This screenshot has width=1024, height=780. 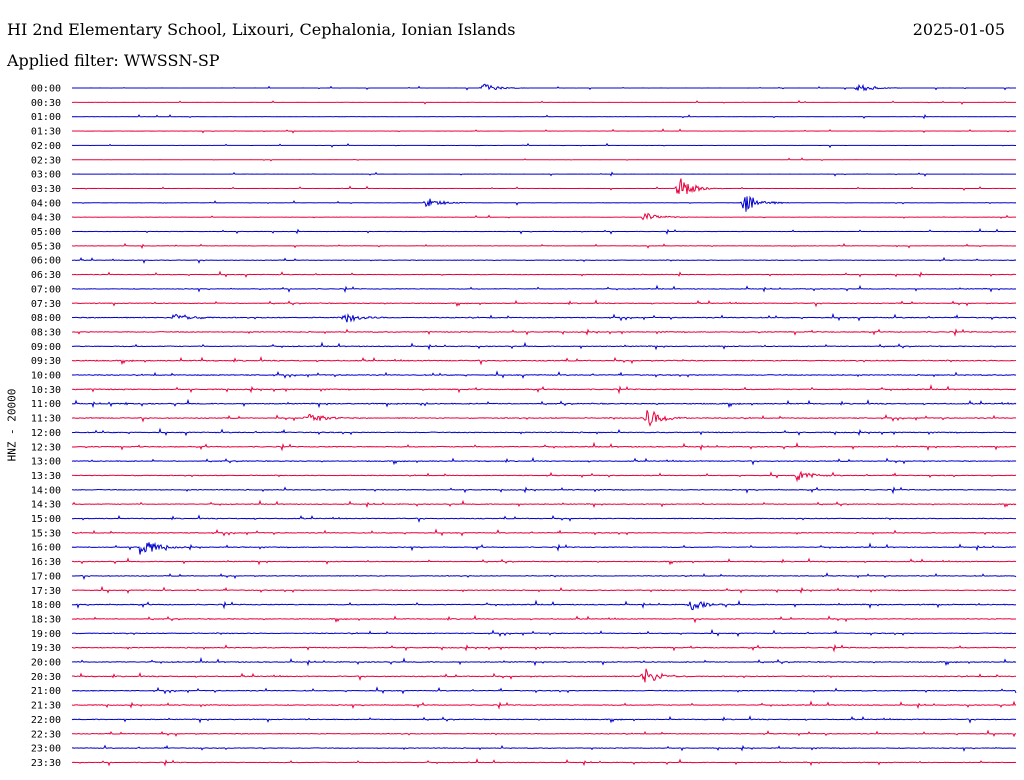 What do you see at coordinates (46, 648) in the screenshot?
I see `row-time-label: 19:30` at bounding box center [46, 648].